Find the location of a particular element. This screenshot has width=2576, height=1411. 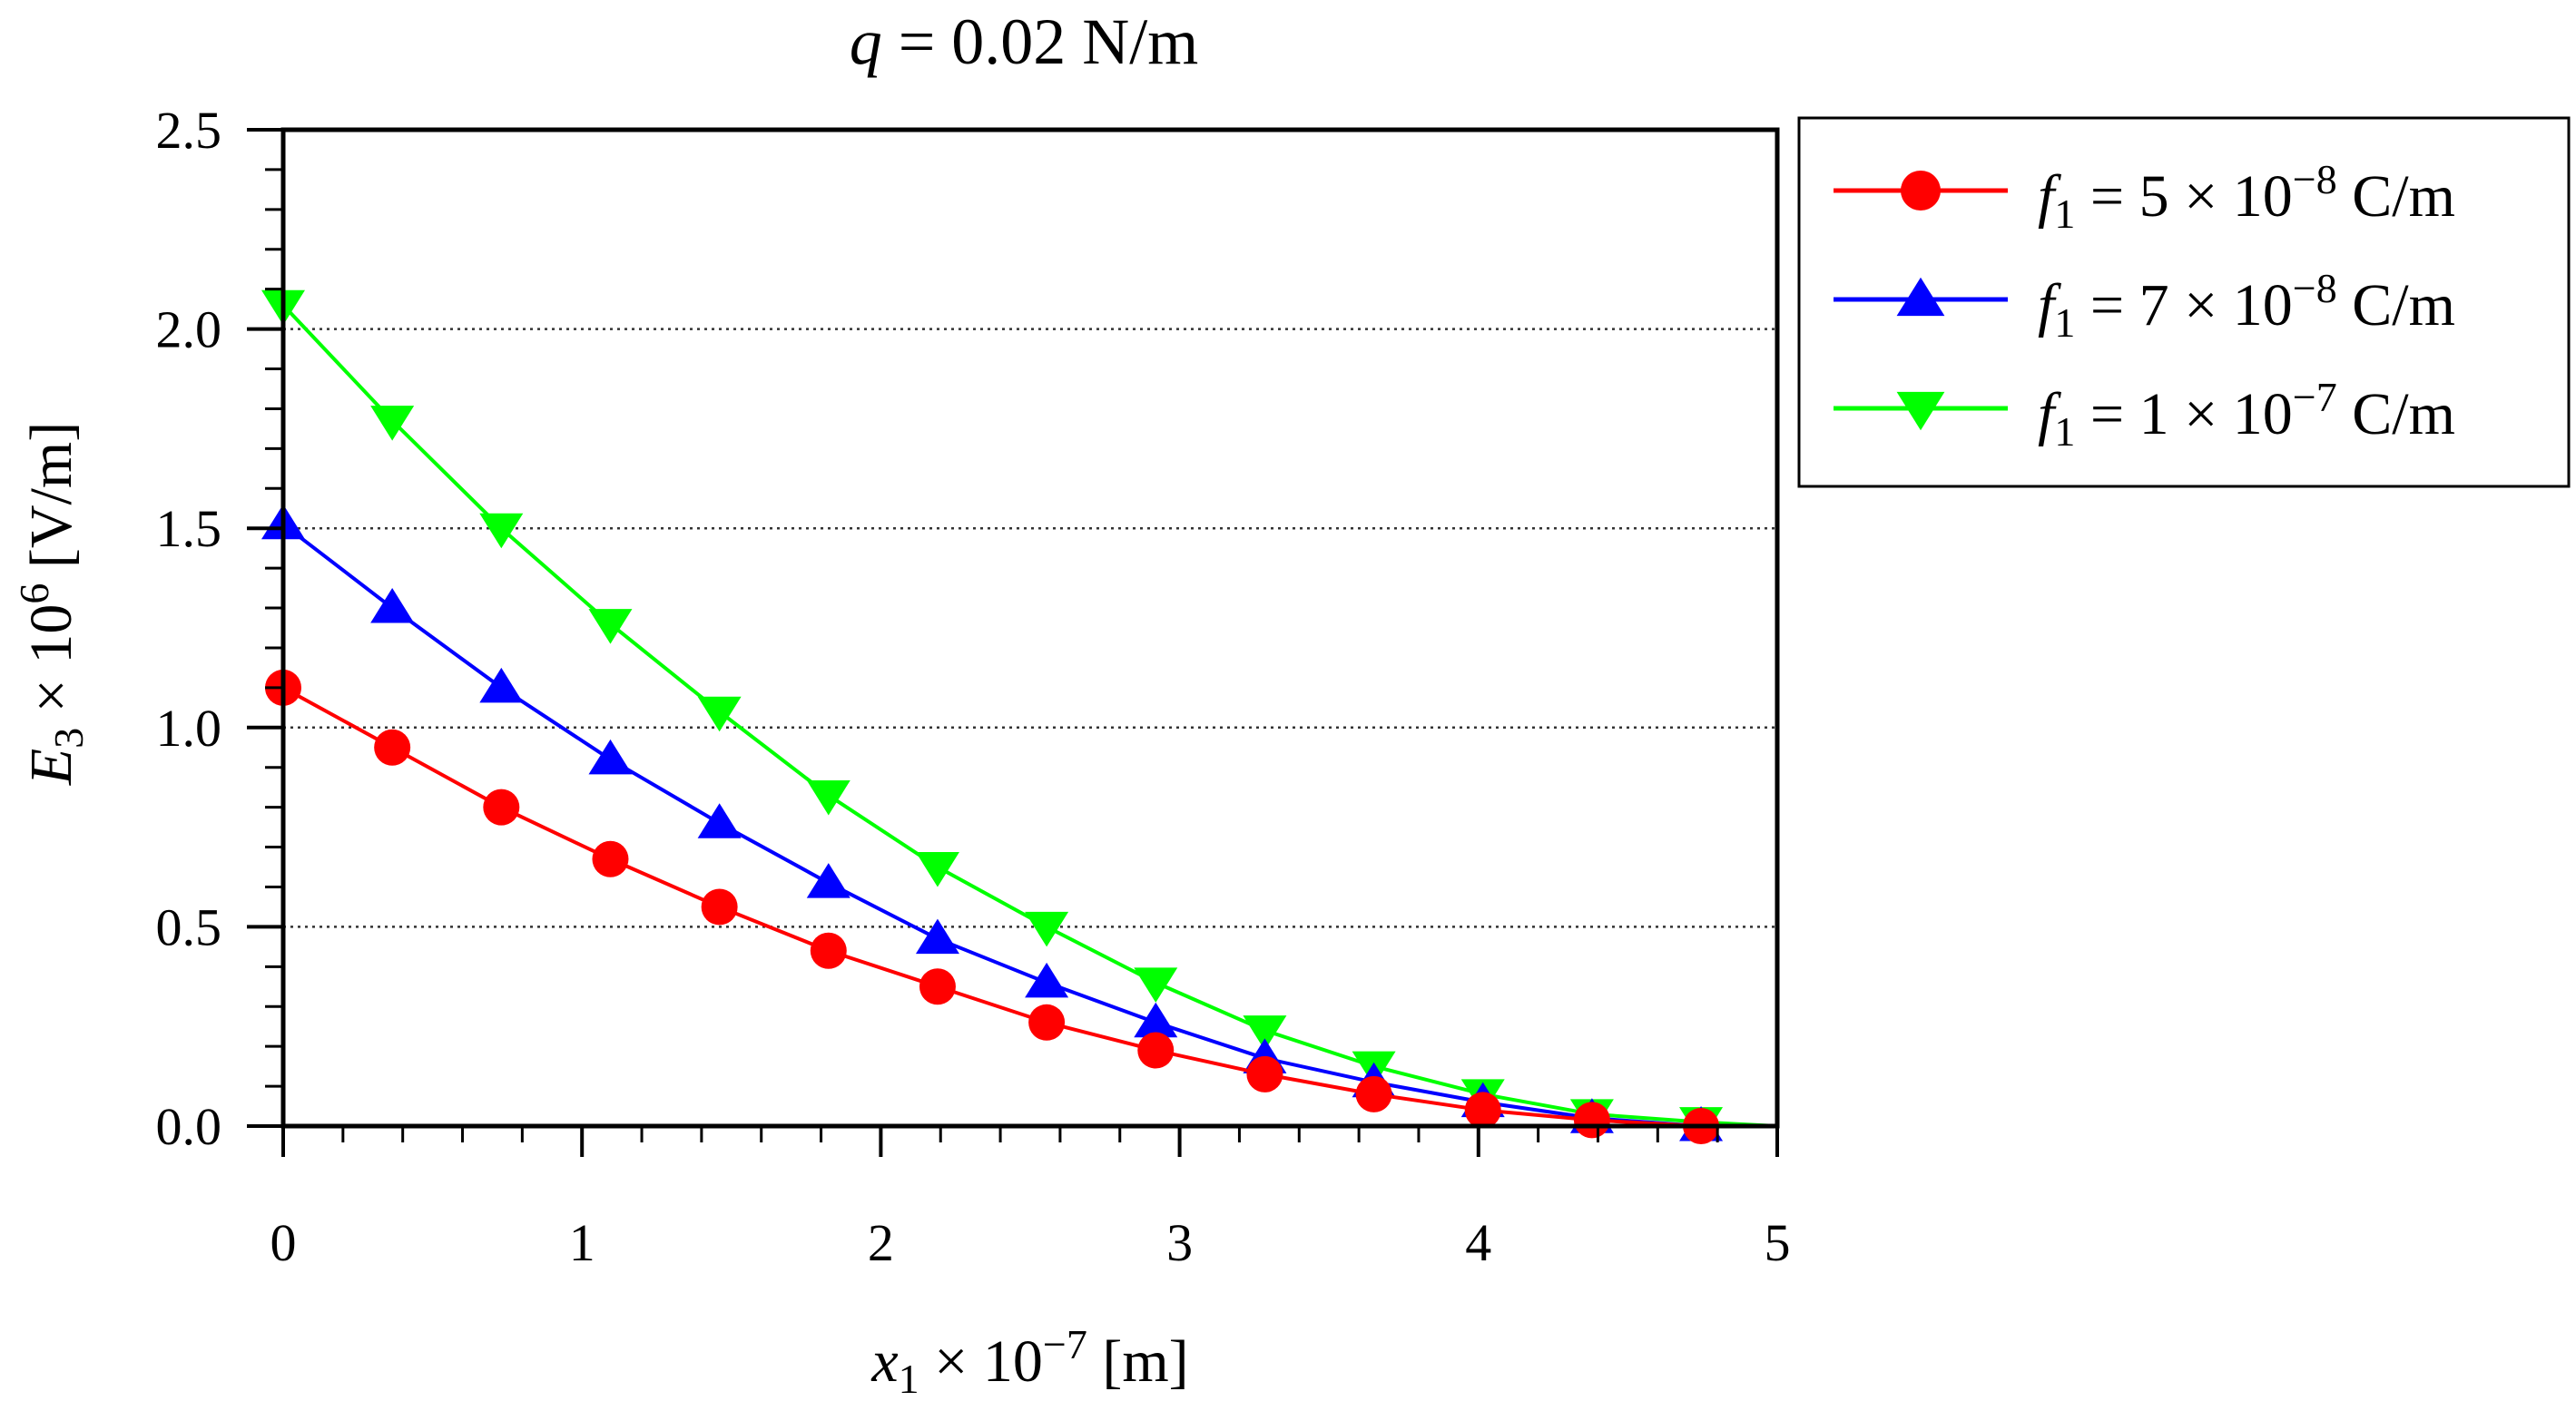

ylabel-unit: [V/m] is located at coordinates (51, 502).